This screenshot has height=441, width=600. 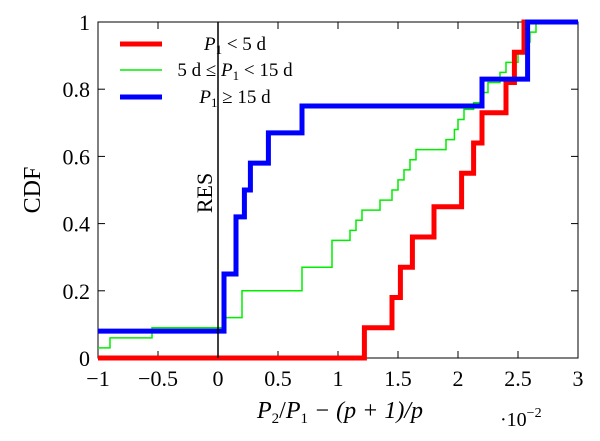 What do you see at coordinates (235, 45) in the screenshot?
I see `legend-label: P1 < 5 d` at bounding box center [235, 45].